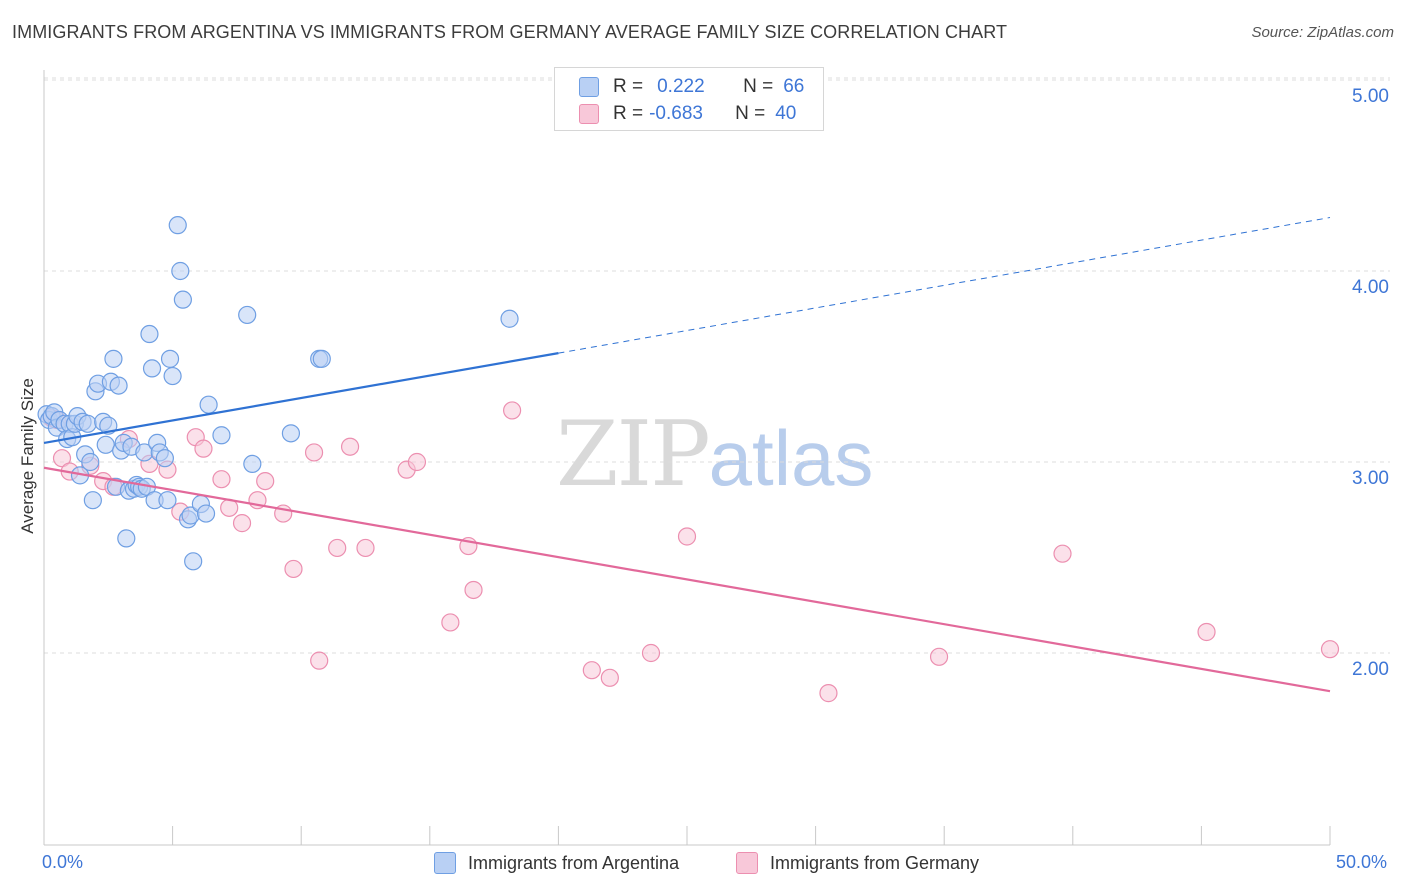  What do you see at coordinates (589, 114) in the screenshot?
I see `legend-swatch-germany` at bounding box center [589, 114].